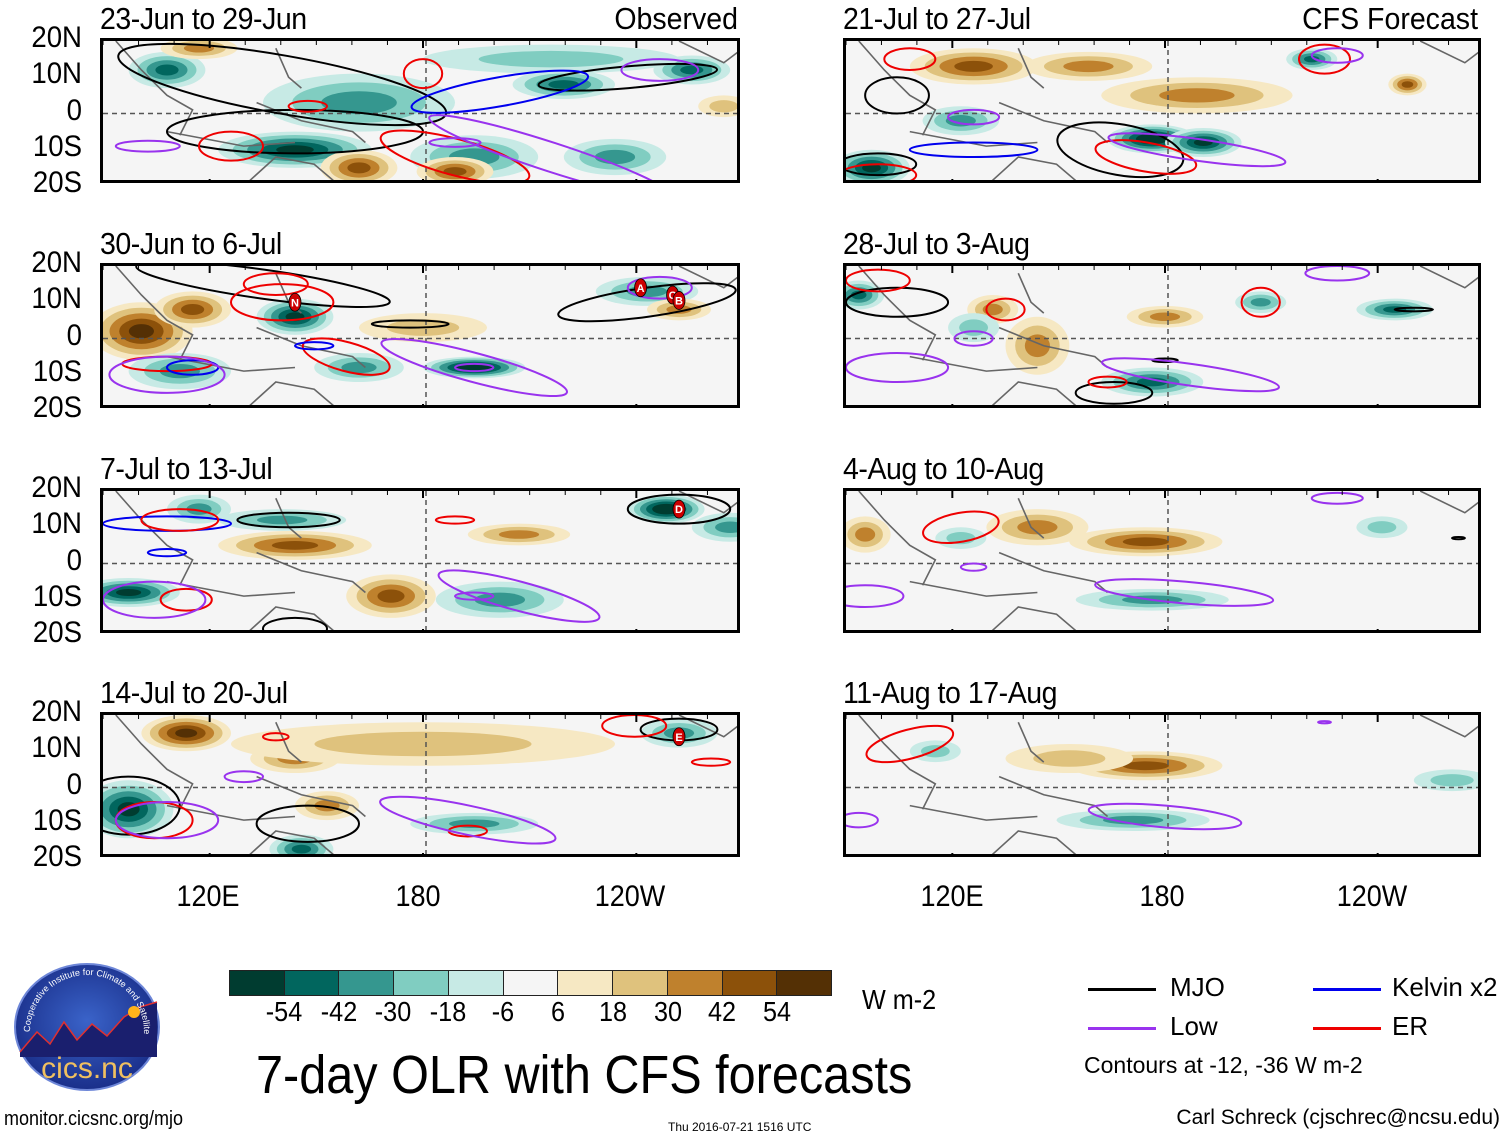  Describe the element at coordinates (1122, 989) in the screenshot. I see `legend-line-mjo` at that location.